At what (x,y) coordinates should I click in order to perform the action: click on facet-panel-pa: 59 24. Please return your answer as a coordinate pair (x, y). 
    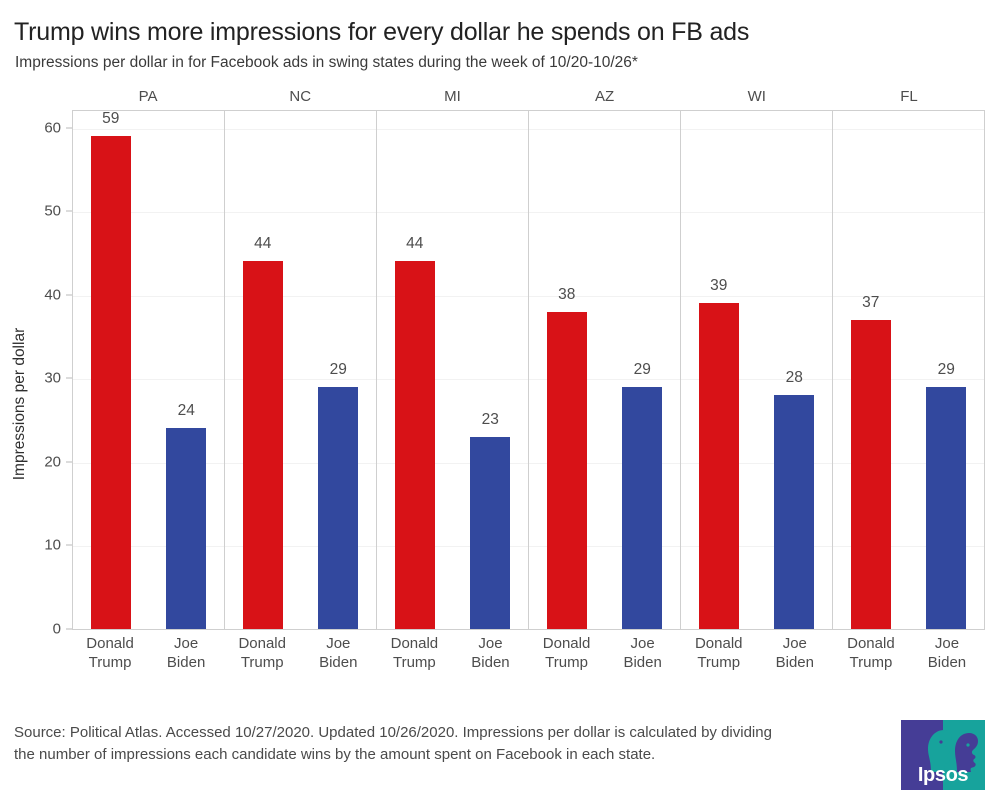
    Looking at the image, I should click on (149, 369).